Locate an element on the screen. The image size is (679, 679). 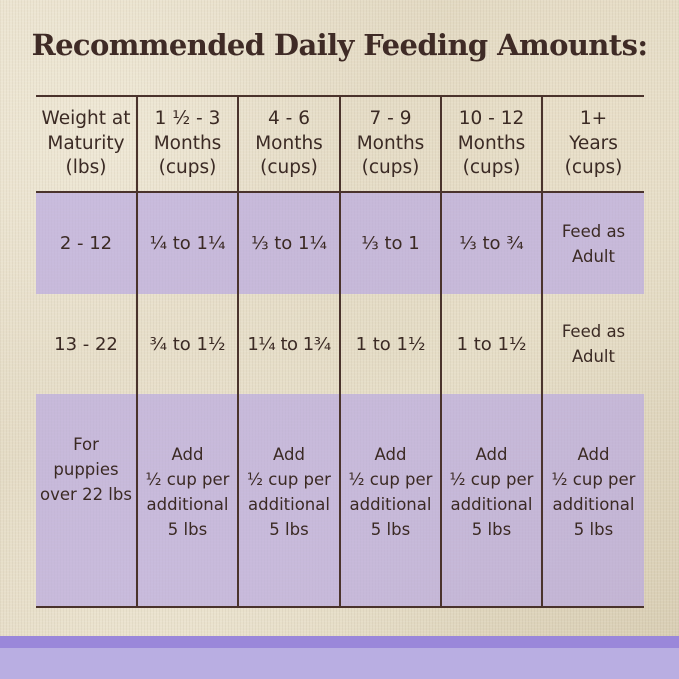
amount-cell: ⅓ to ¾ is located at coordinates (491, 243).